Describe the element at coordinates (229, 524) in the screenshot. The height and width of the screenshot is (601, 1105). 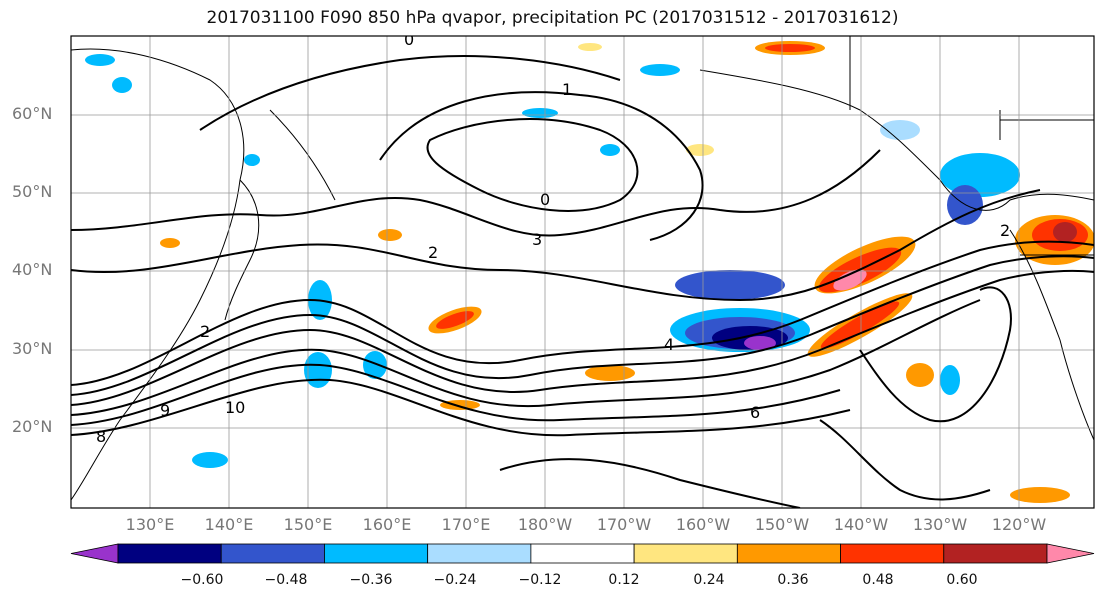
I see `lon-label: 140°E` at that location.